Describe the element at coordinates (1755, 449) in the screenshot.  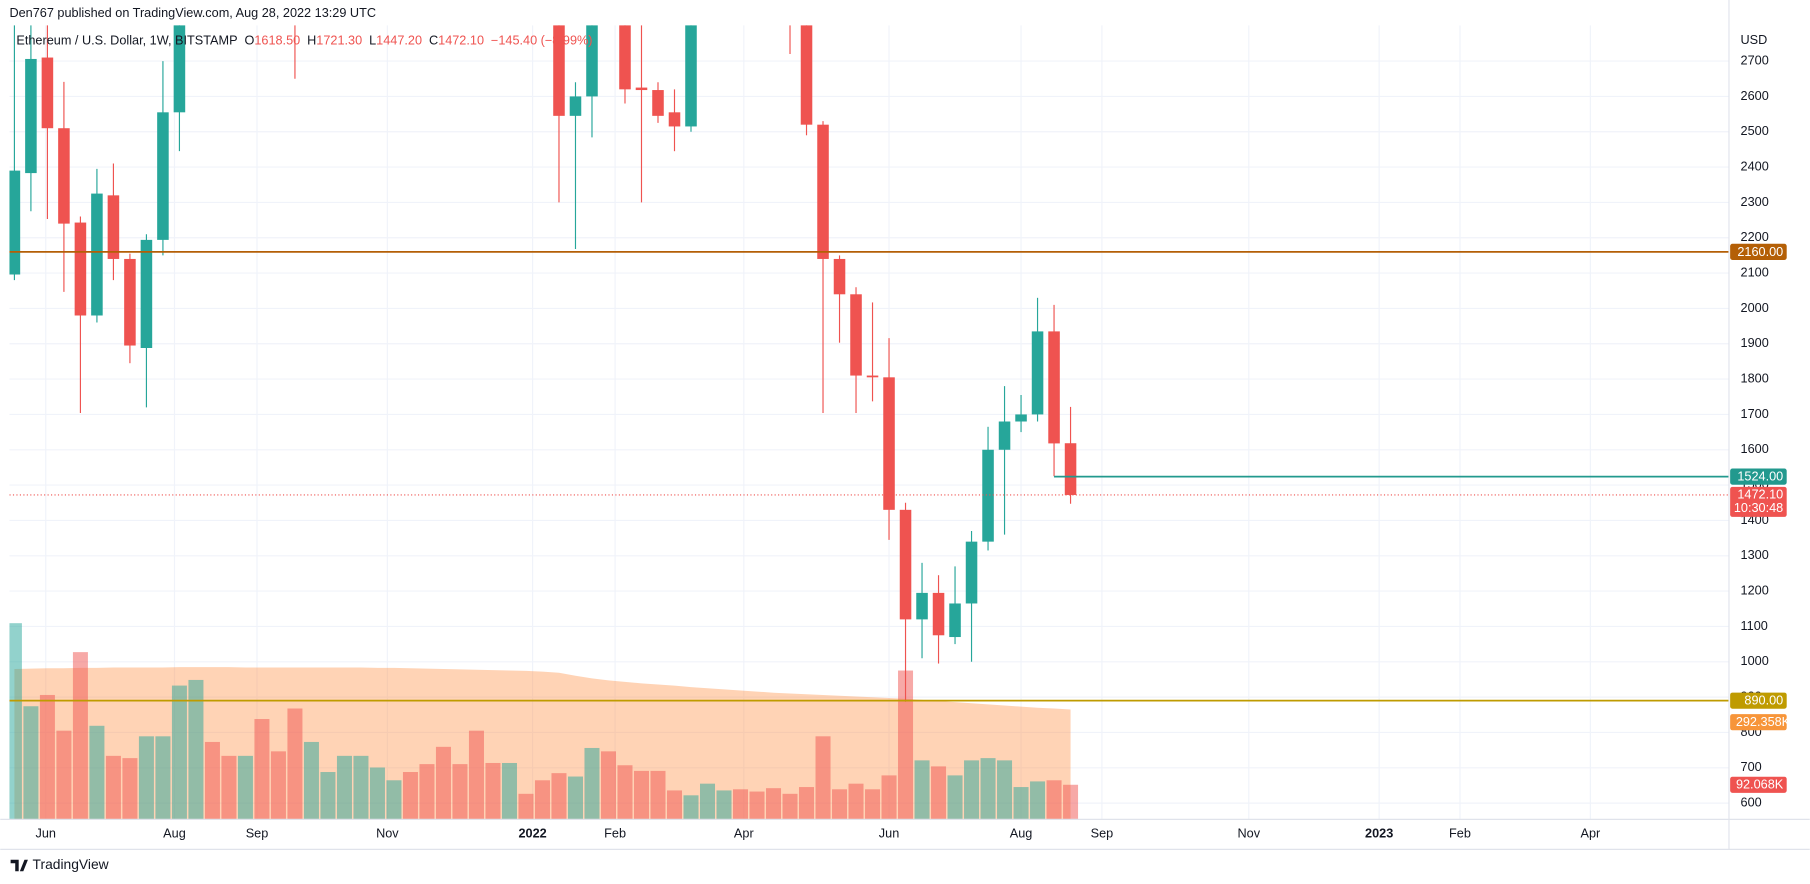
I see `y-tick-label: 1600` at that location.